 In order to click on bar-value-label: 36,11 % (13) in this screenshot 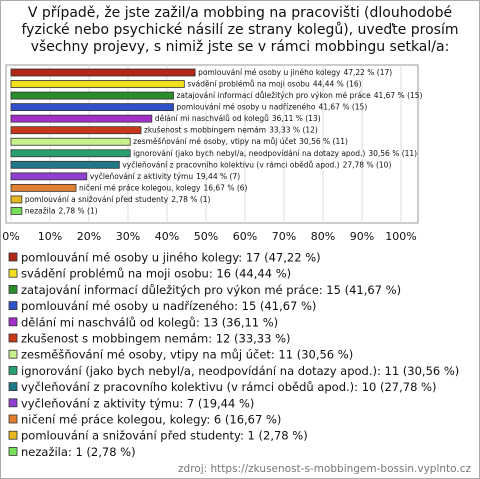, I will do `click(296, 118)`.